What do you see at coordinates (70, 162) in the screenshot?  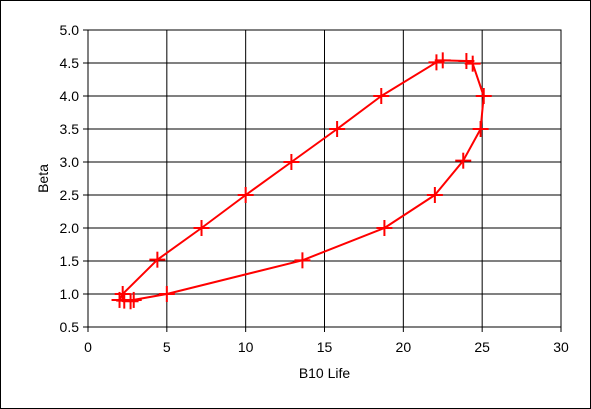 I see `y-tick-label: 3.0` at bounding box center [70, 162].